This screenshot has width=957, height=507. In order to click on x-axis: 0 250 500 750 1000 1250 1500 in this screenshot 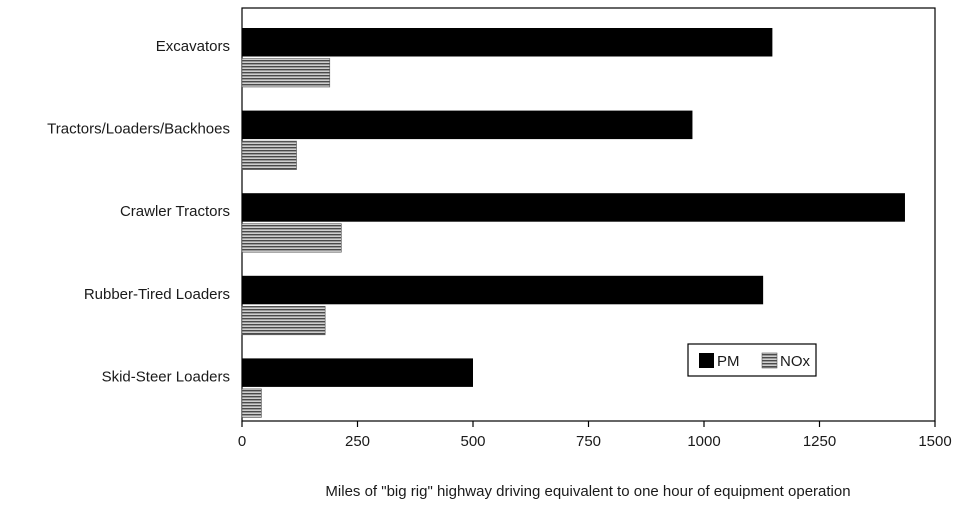, I will do `click(595, 435)`.